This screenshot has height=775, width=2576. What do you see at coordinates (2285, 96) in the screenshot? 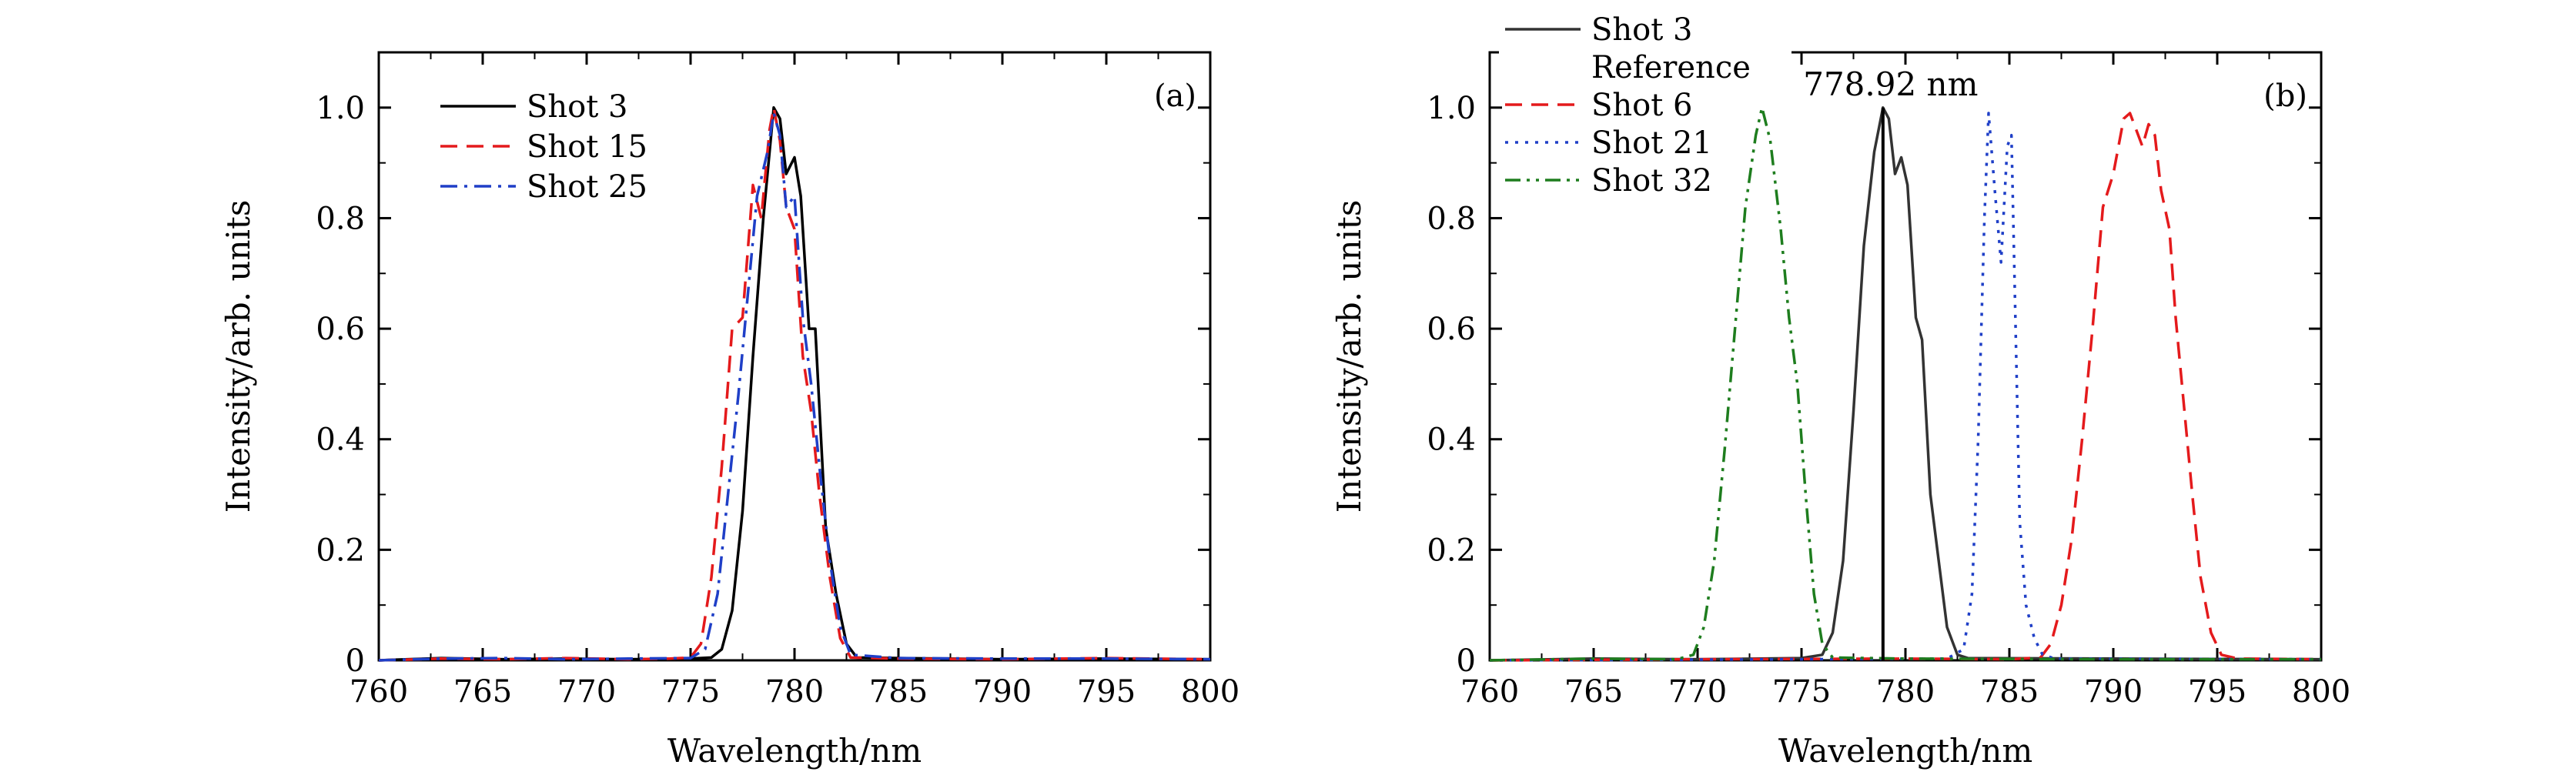
I see `panel-tag-b: (b)` at bounding box center [2285, 96].